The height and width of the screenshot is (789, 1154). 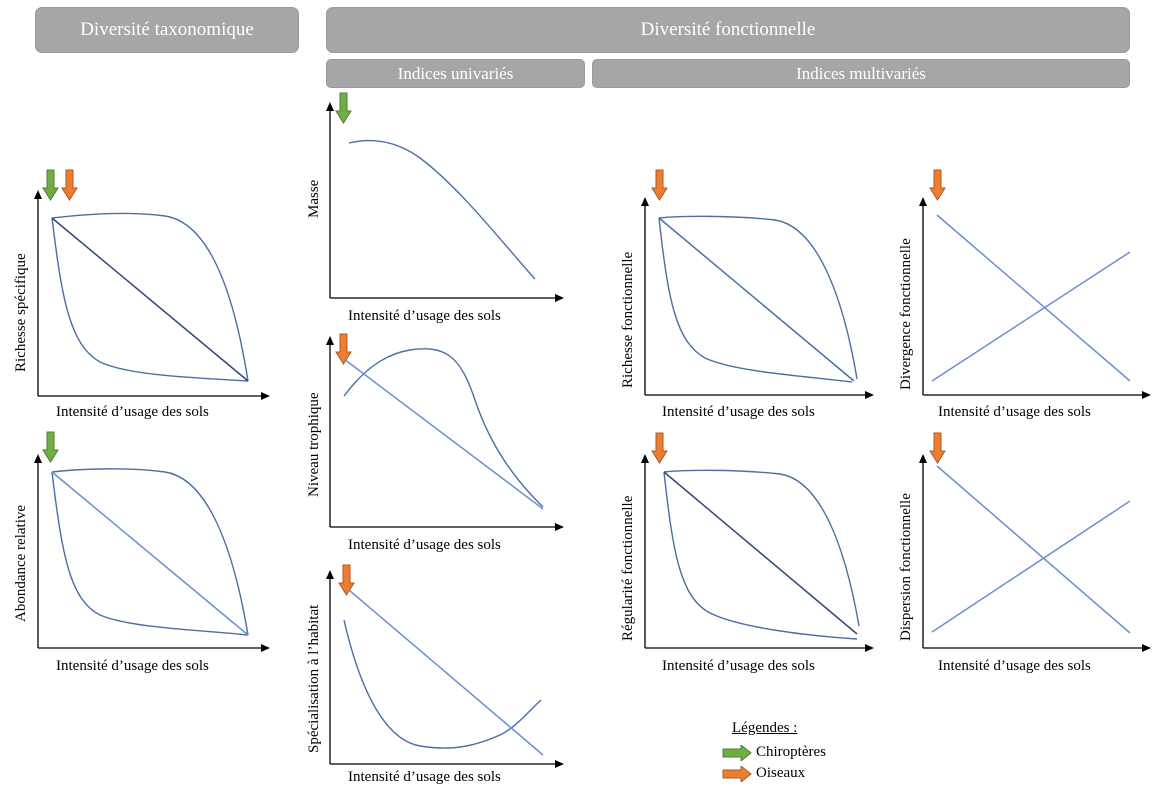 I want to click on legend-label: Chiroptères, so click(x=791, y=752).